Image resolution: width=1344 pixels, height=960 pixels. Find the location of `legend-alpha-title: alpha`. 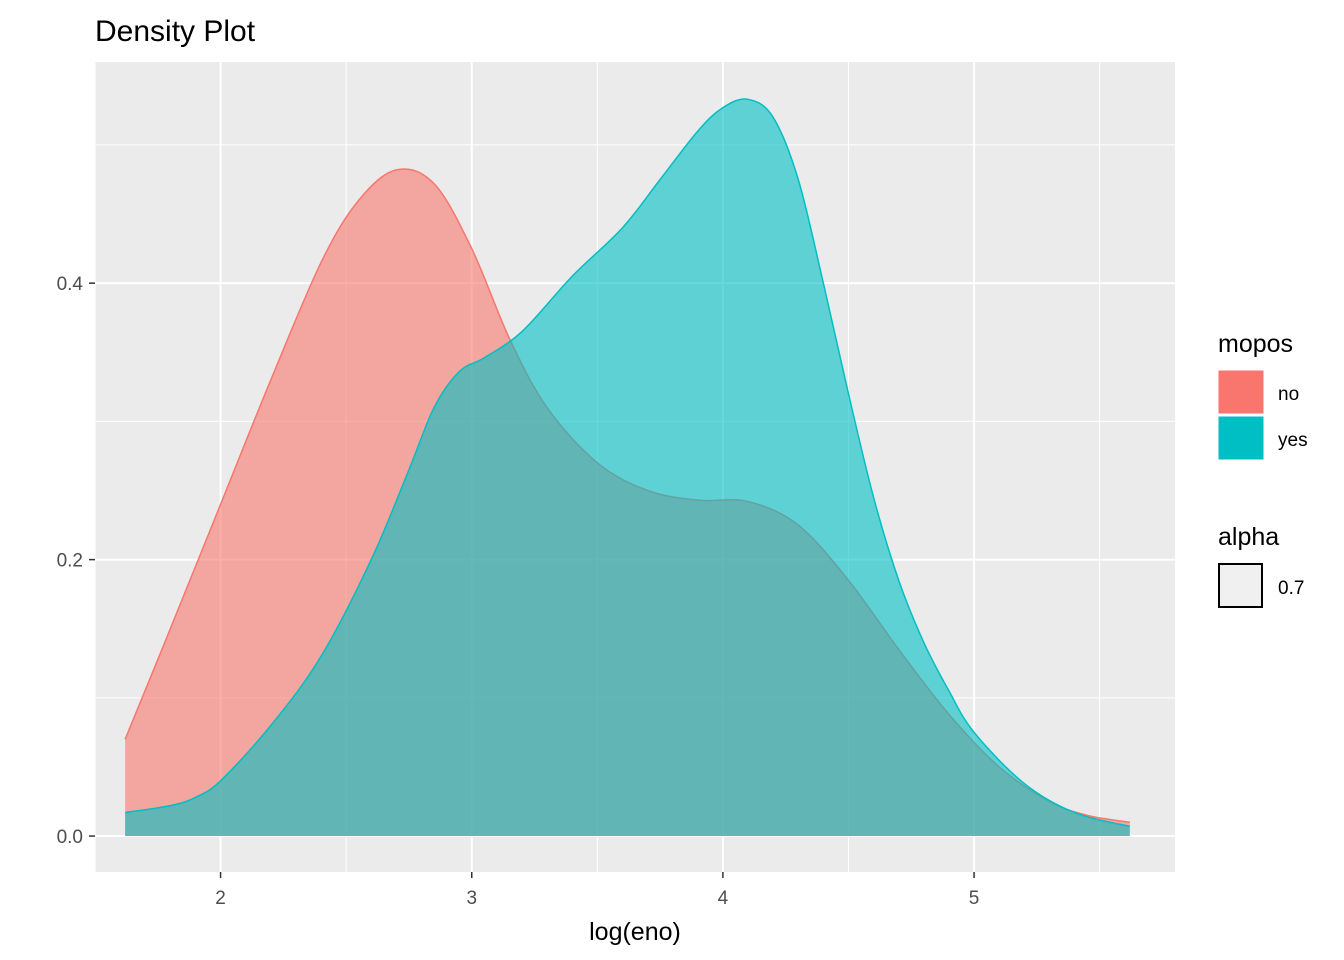

legend-alpha-title: alpha is located at coordinates (1248, 537).